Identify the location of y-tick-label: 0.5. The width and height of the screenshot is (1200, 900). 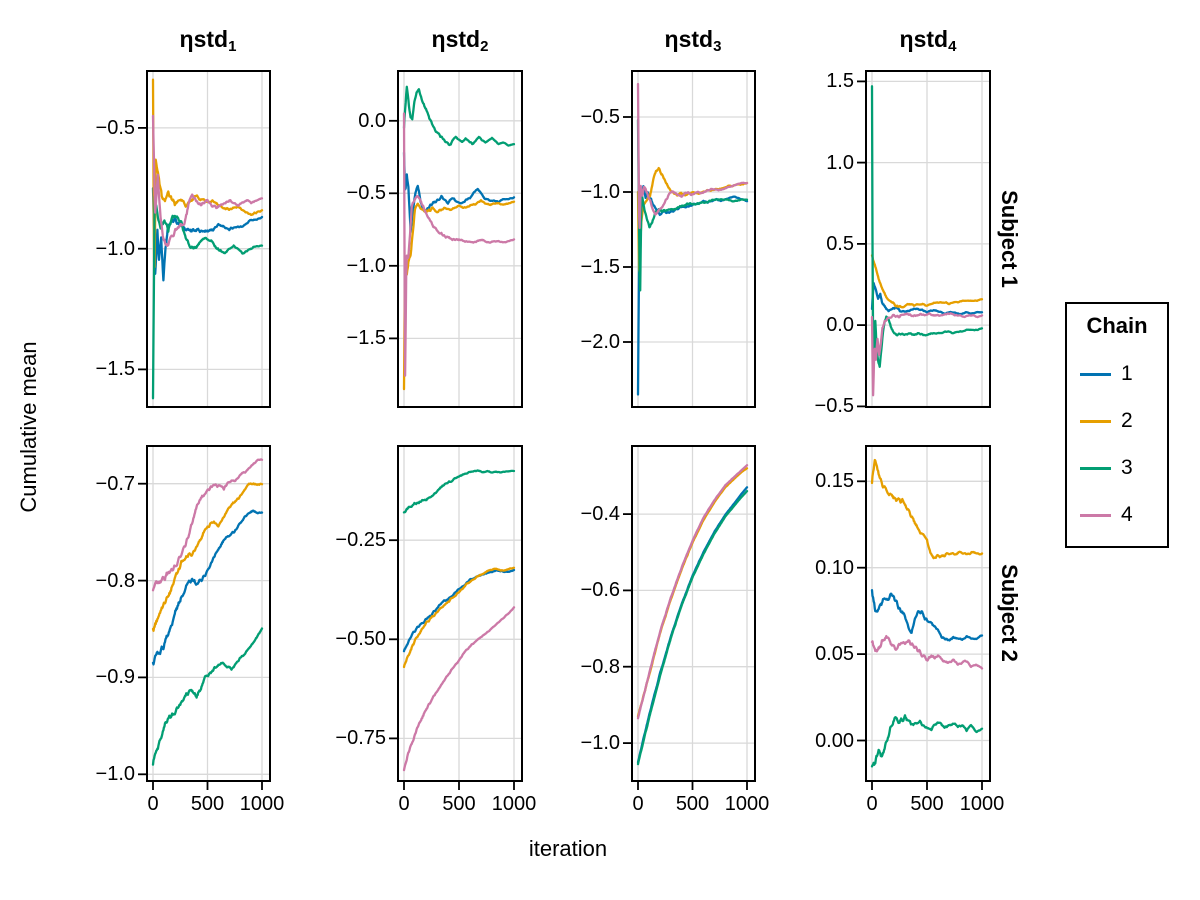
(840, 243).